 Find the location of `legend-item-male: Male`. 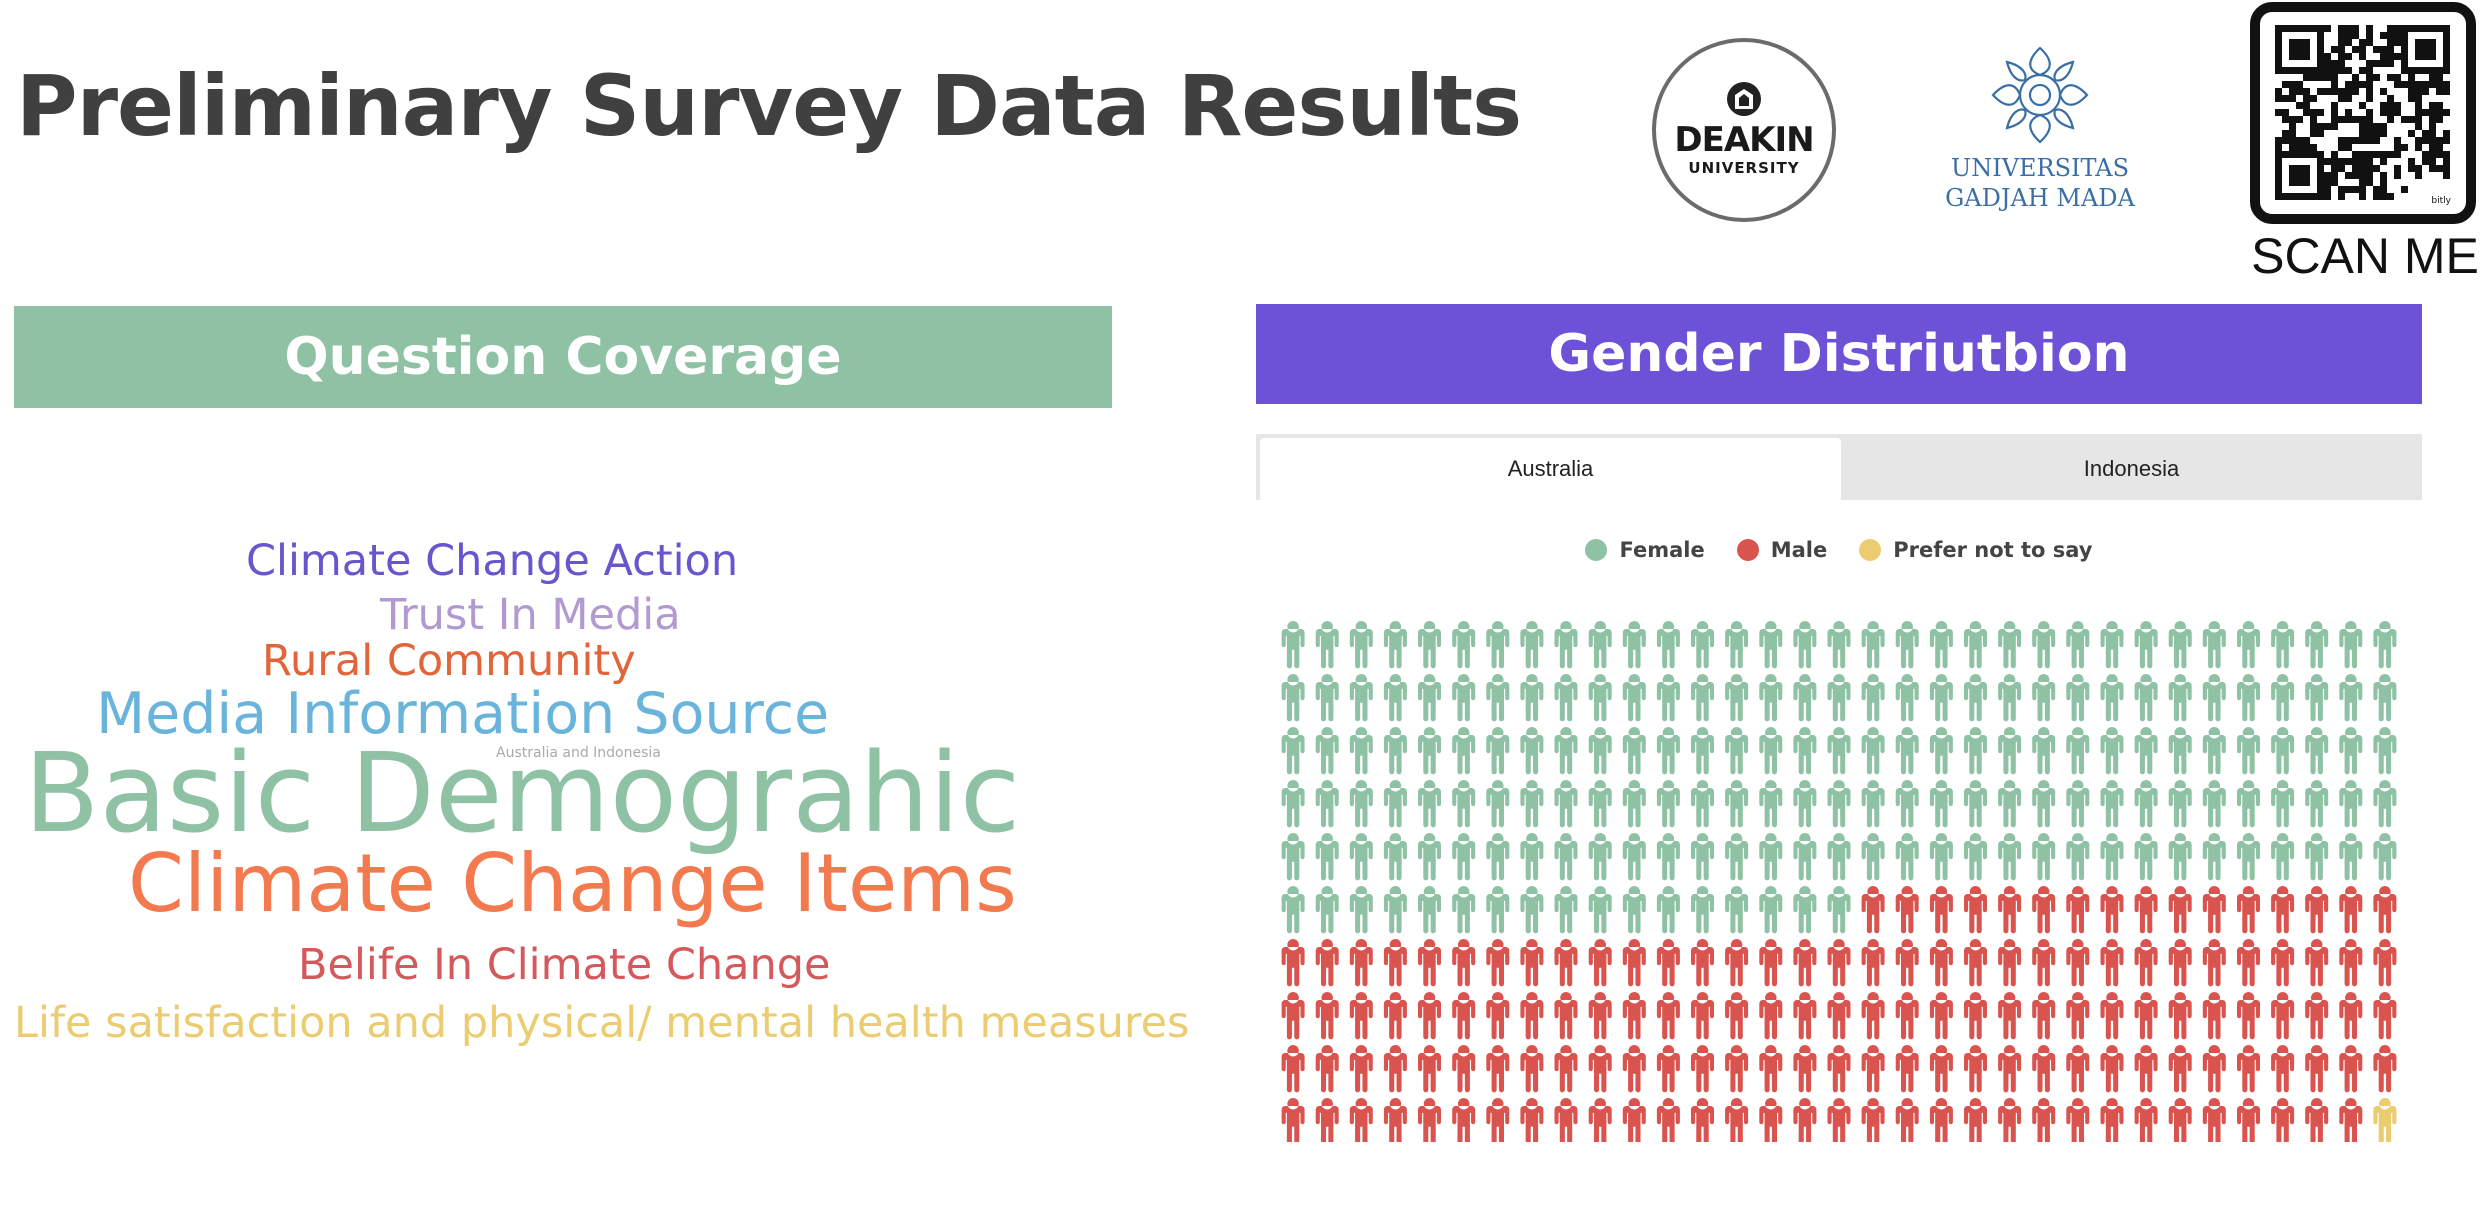

legend-item-male: Male is located at coordinates (1781, 550).